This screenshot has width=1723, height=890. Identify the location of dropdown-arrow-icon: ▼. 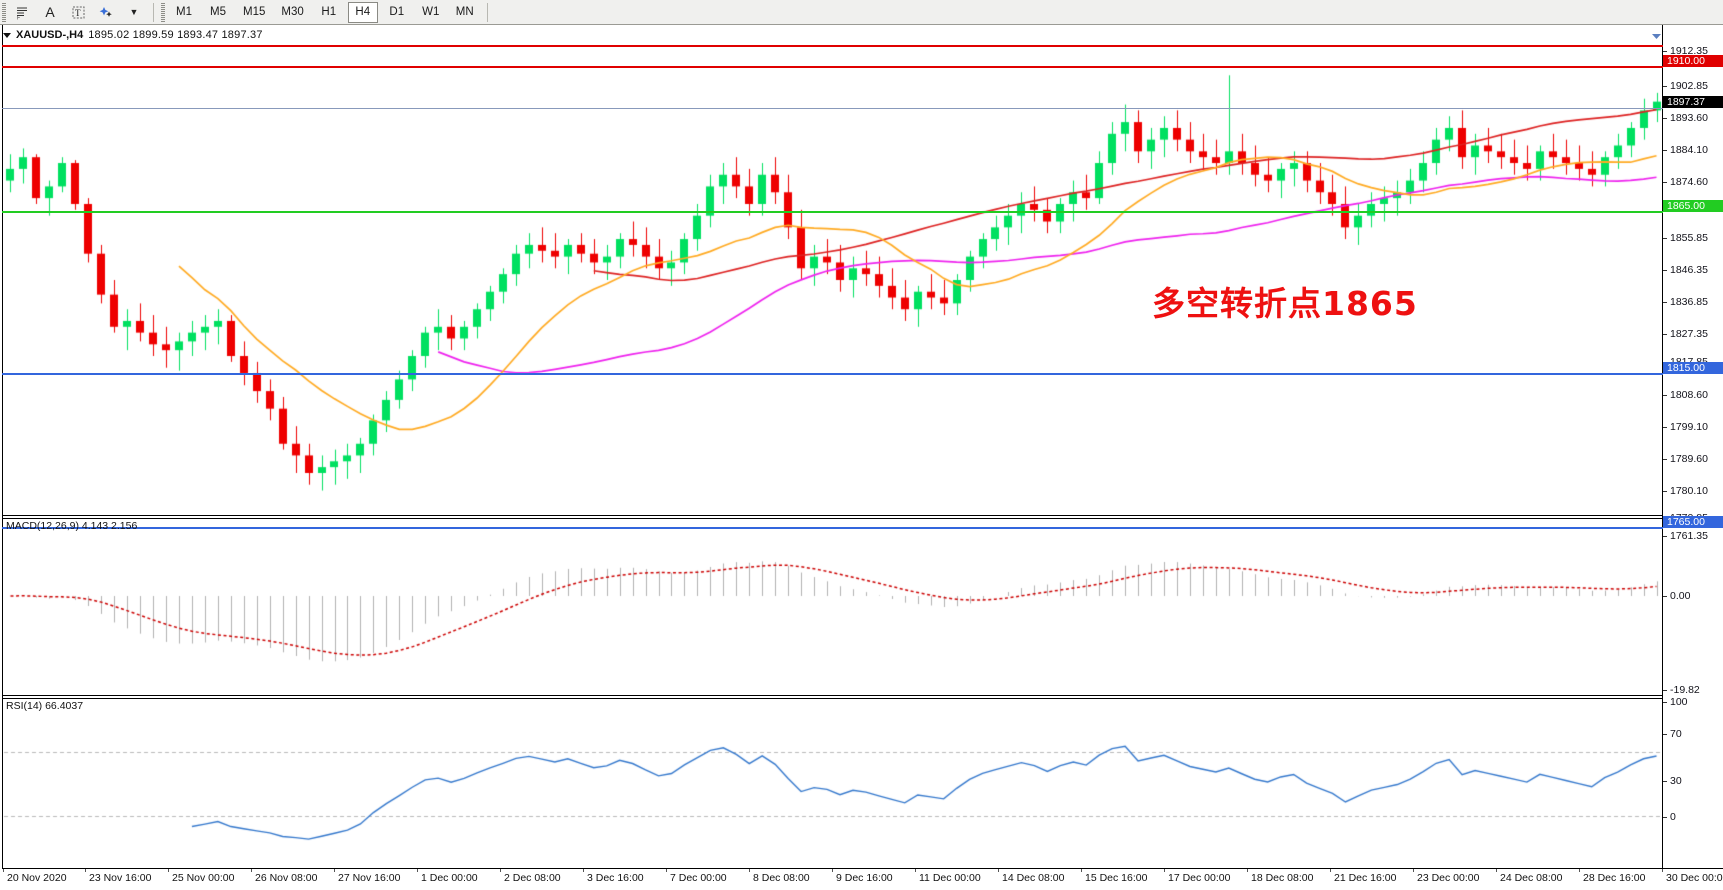
(134, 12).